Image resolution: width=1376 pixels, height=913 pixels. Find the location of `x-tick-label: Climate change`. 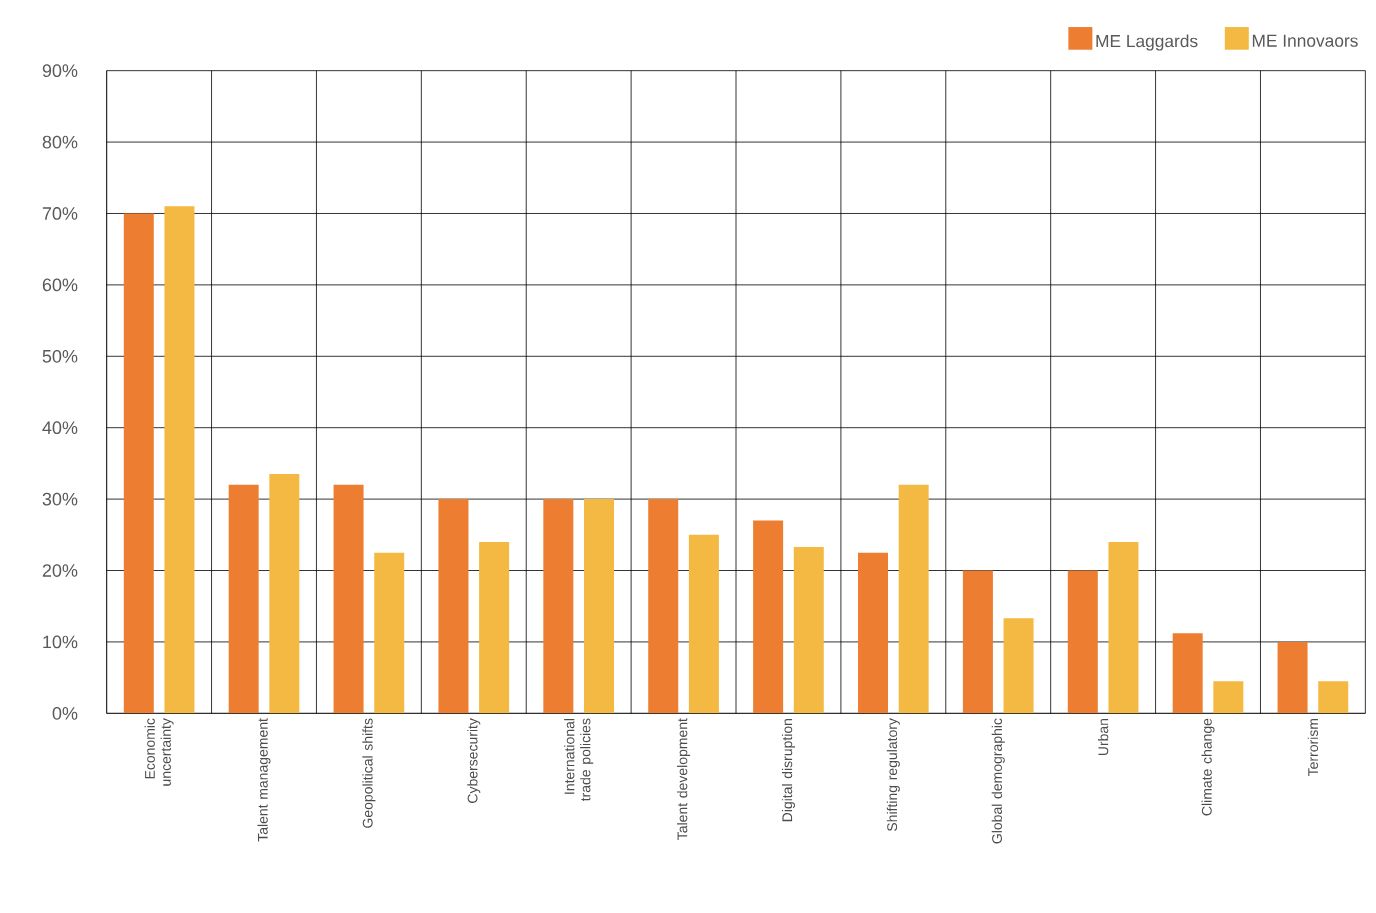

x-tick-label: Climate change is located at coordinates (1208, 767).